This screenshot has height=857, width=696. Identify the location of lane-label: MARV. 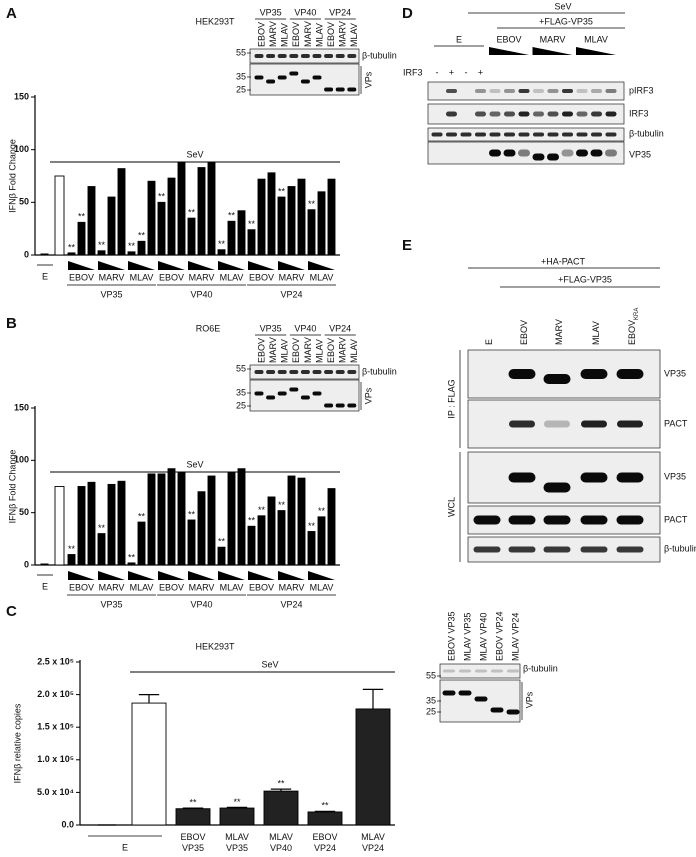
(343, 350).